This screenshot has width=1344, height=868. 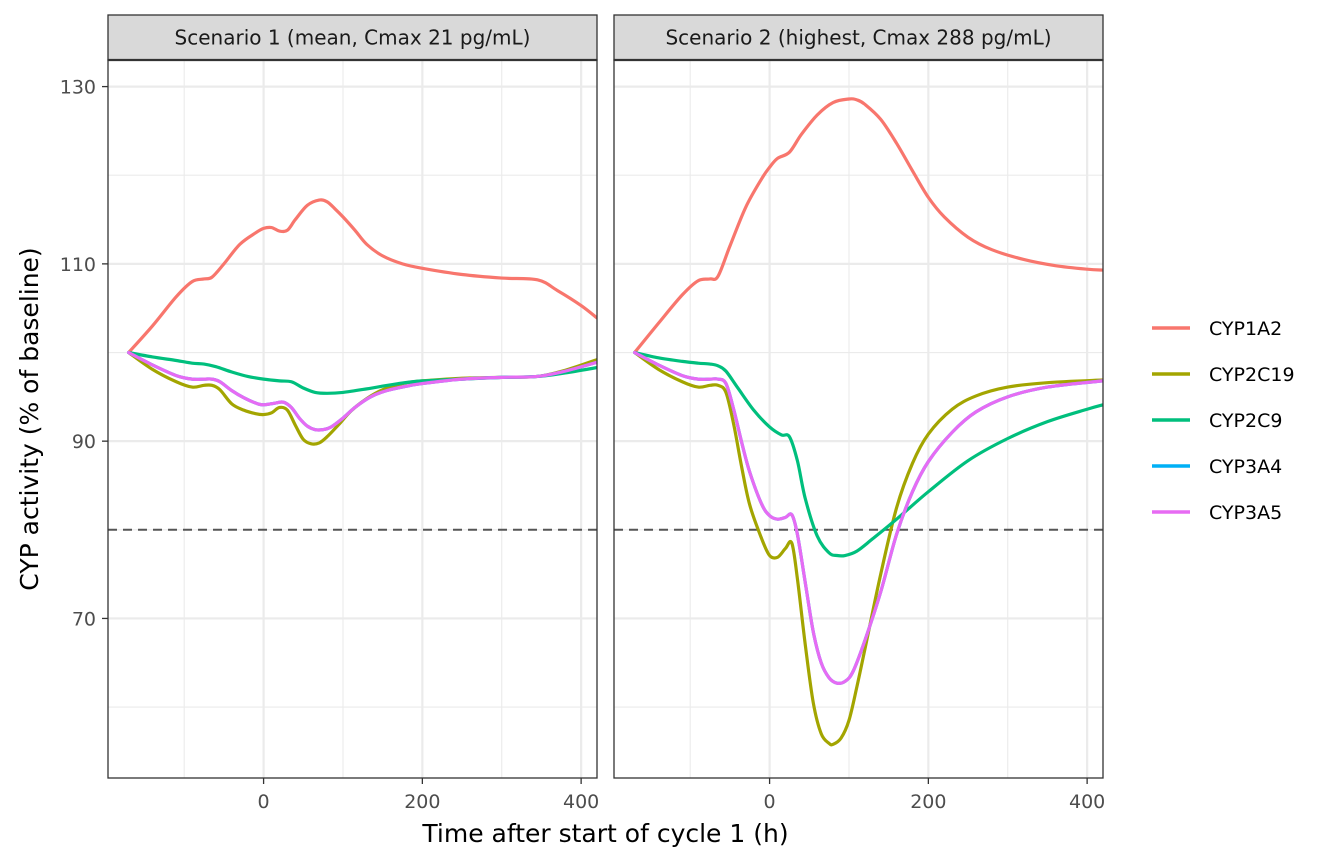 What do you see at coordinates (84, 619) in the screenshot?
I see `y-tick-label: 70` at bounding box center [84, 619].